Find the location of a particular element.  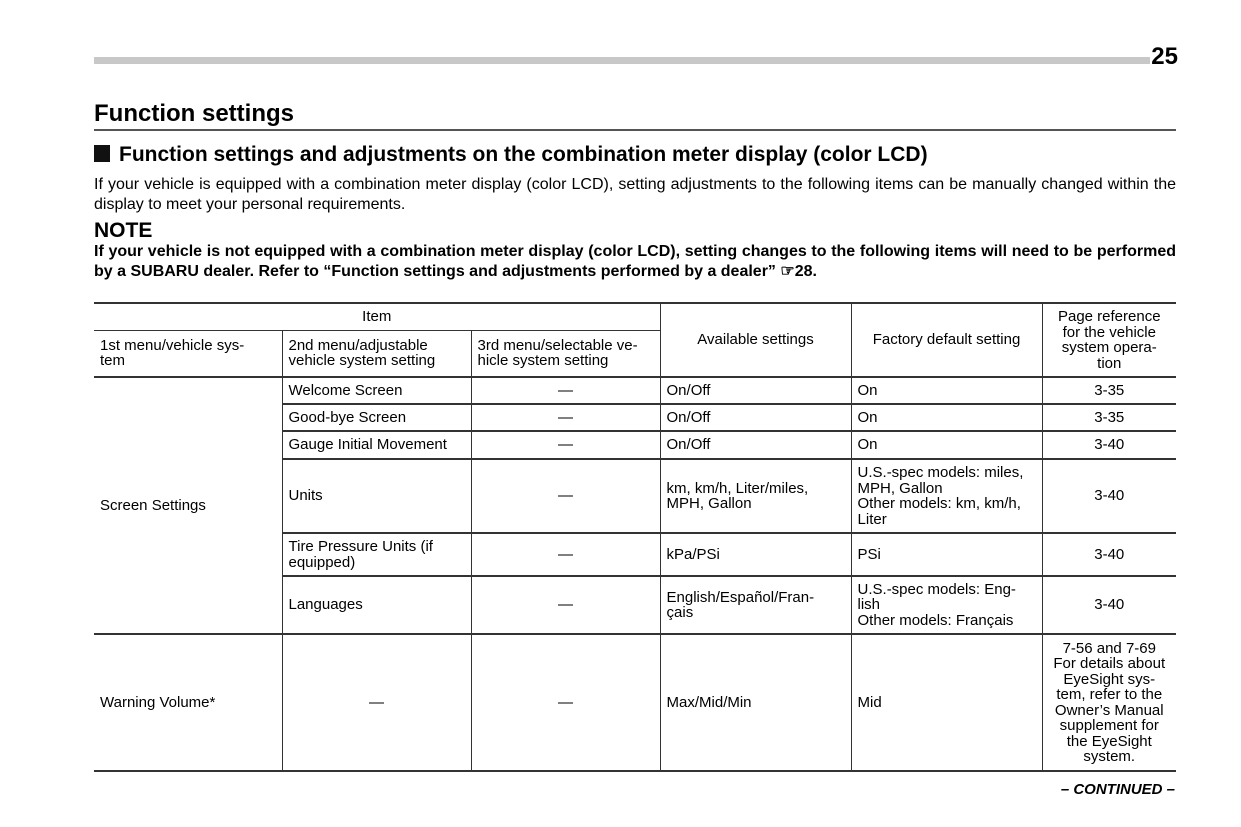

header-available: Available settings is located at coordinates (755, 340).